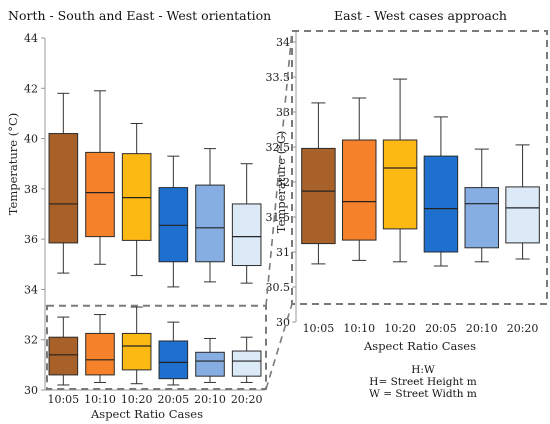 This screenshot has width=550, height=424. I want to click on right-box-2005, so click(441, 204).